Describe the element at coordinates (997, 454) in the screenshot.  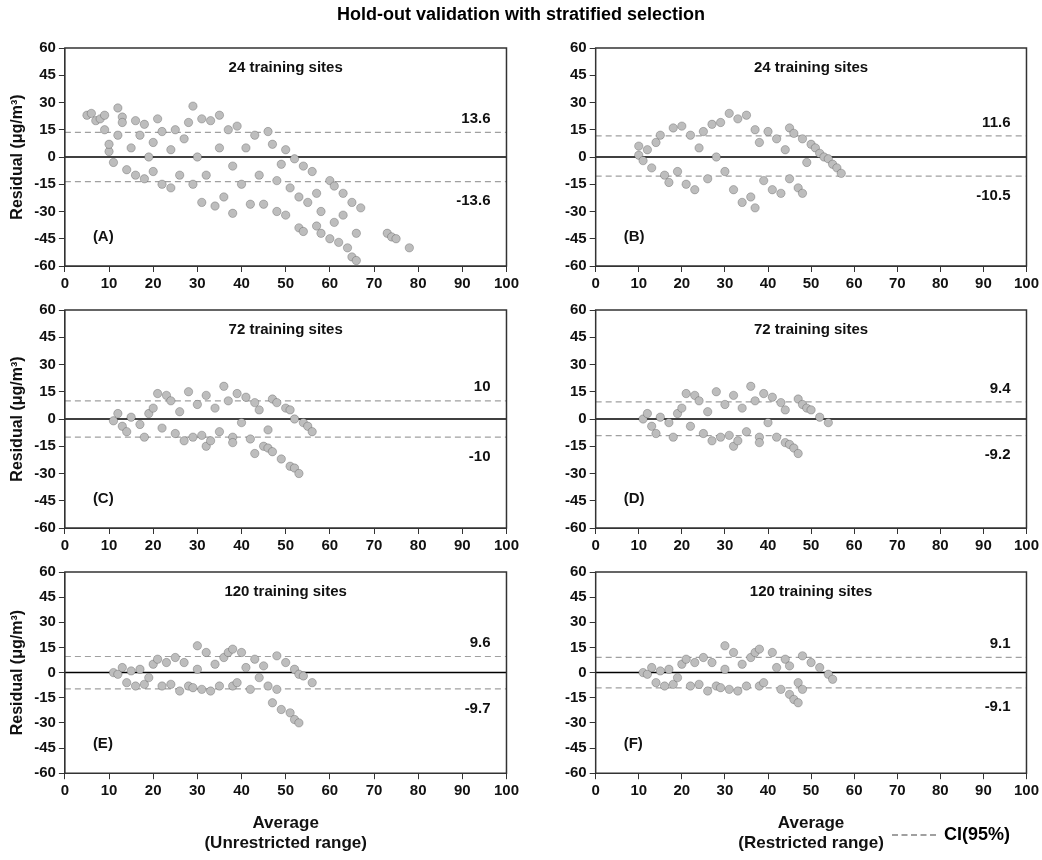
I see `ref-line-label: -9.2` at that location.